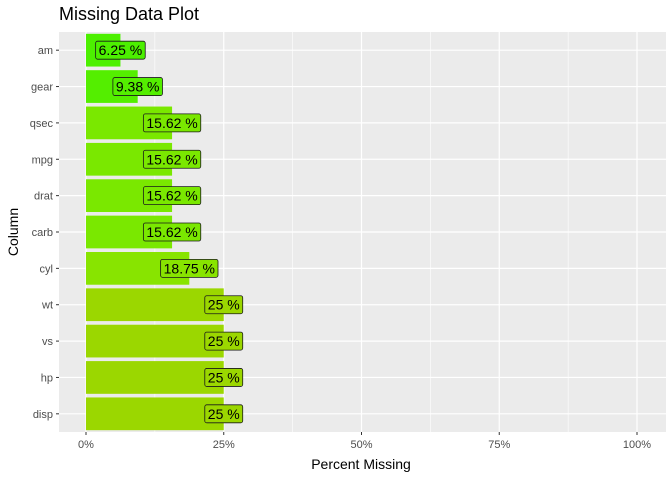 The image size is (672, 480). Describe the element at coordinates (129, 14) in the screenshot. I see `chart-title: Missing Data Plot` at that location.